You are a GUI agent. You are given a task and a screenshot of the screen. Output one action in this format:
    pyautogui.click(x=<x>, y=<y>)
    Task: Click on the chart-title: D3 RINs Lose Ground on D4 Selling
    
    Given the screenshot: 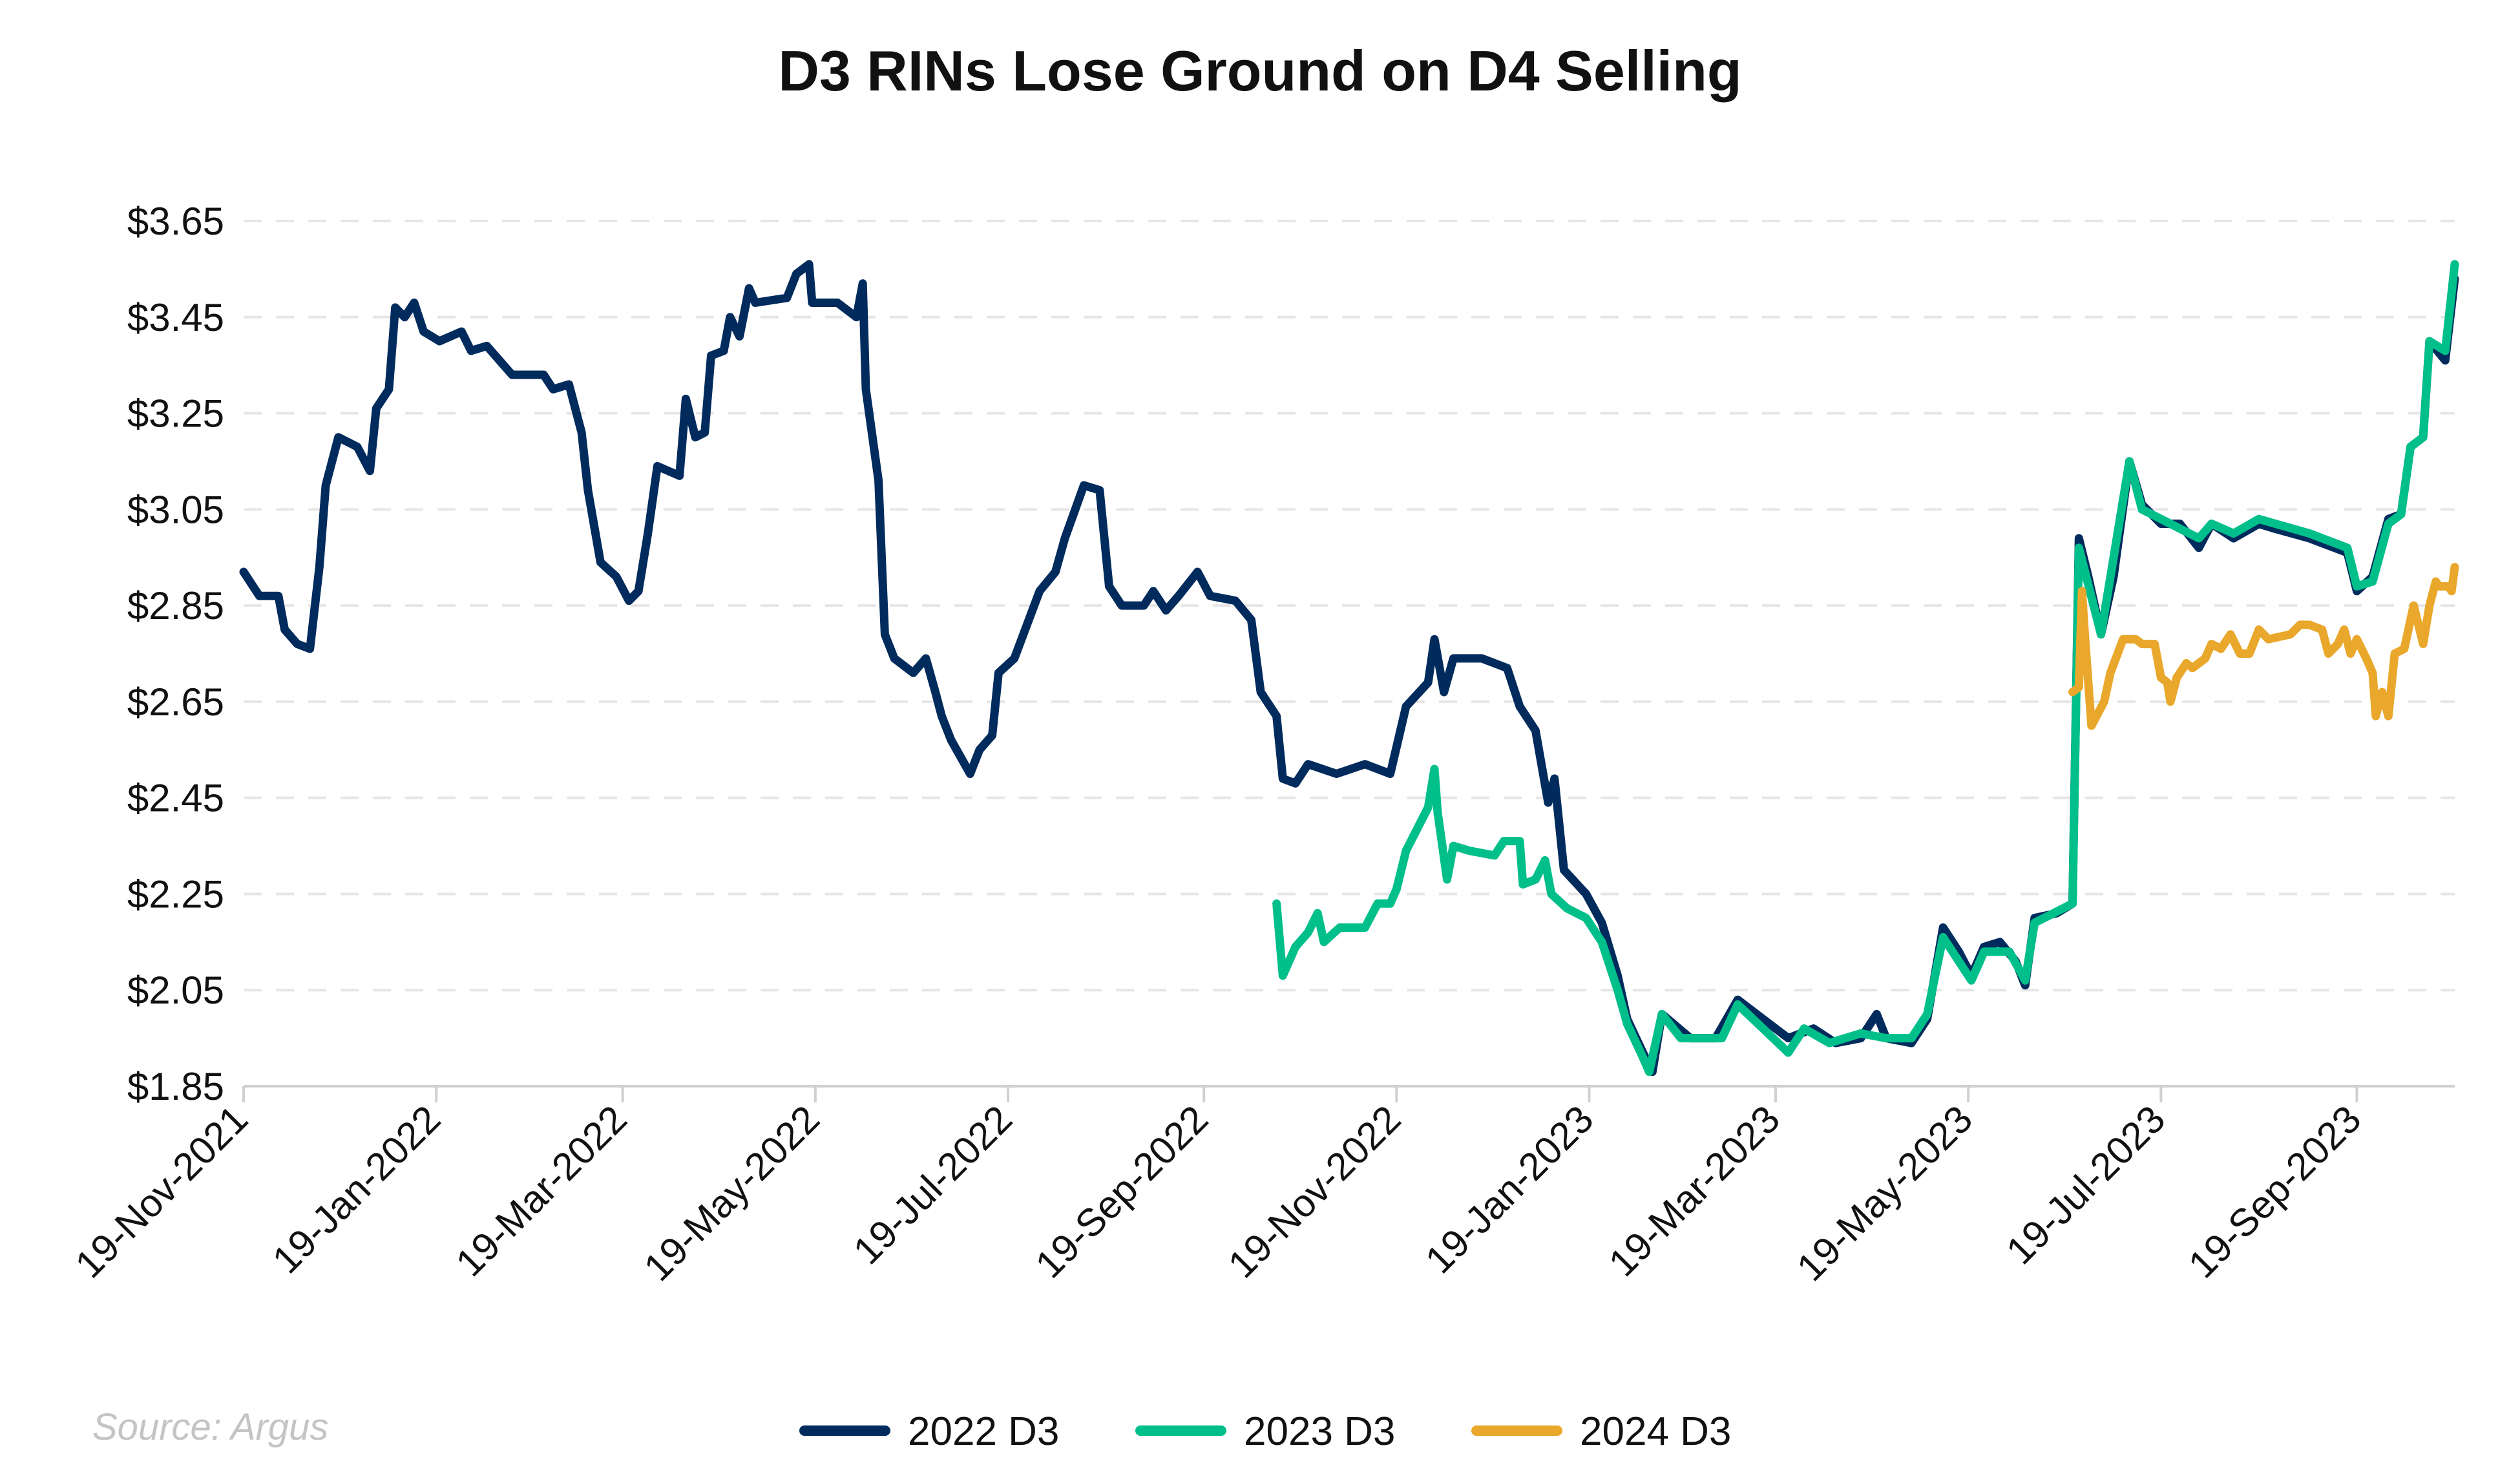 What is the action you would take?
    pyautogui.click(x=1260, y=71)
    